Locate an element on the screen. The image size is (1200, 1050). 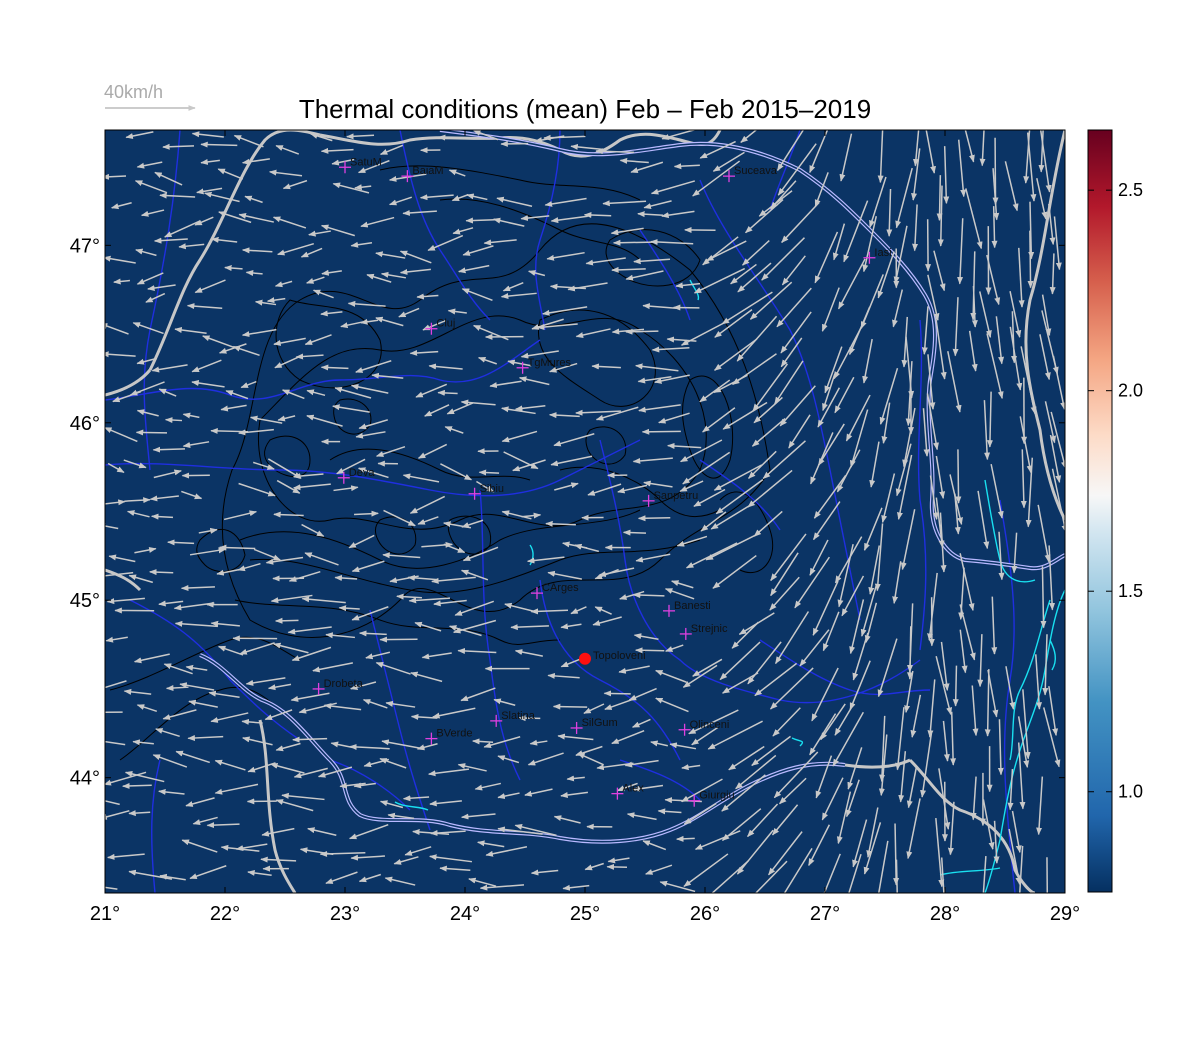
lon-tick-label: 22° is located at coordinates (225, 914).